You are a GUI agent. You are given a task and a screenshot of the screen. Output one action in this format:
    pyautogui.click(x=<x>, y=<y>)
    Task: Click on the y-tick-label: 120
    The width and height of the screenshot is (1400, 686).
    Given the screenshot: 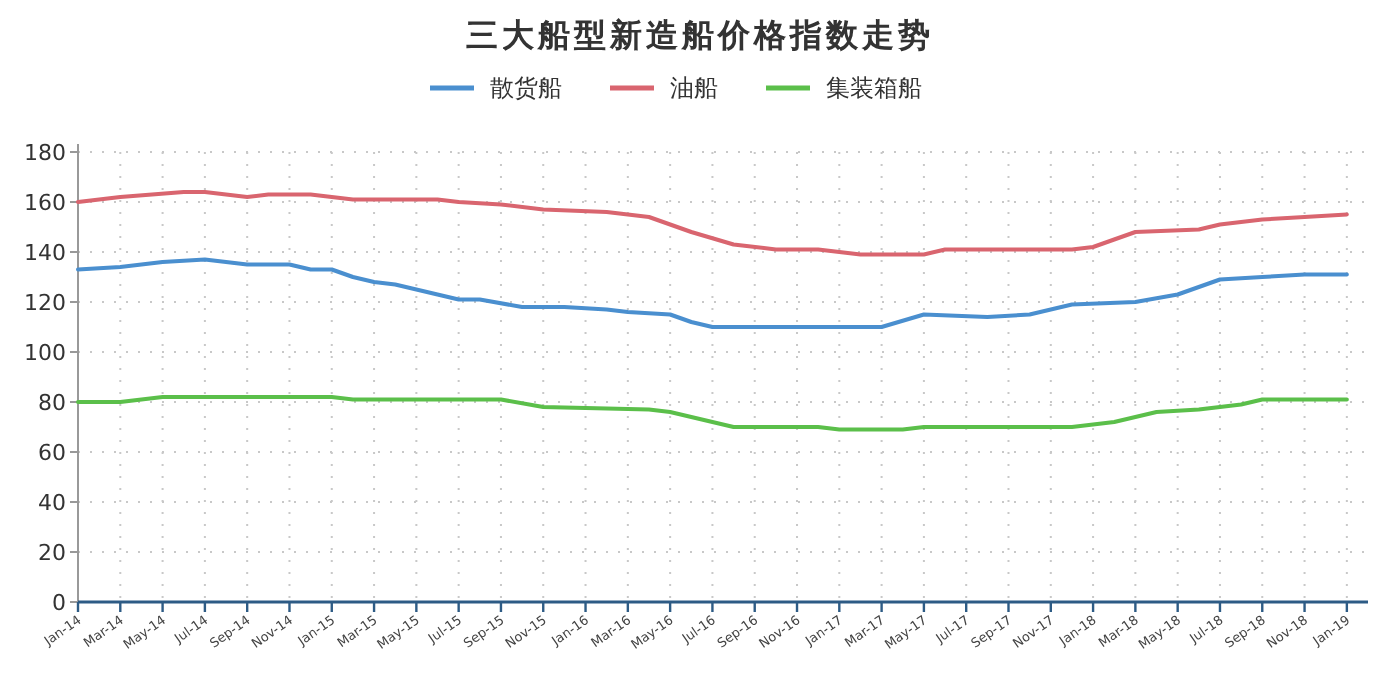 What is the action you would take?
    pyautogui.click(x=45, y=303)
    